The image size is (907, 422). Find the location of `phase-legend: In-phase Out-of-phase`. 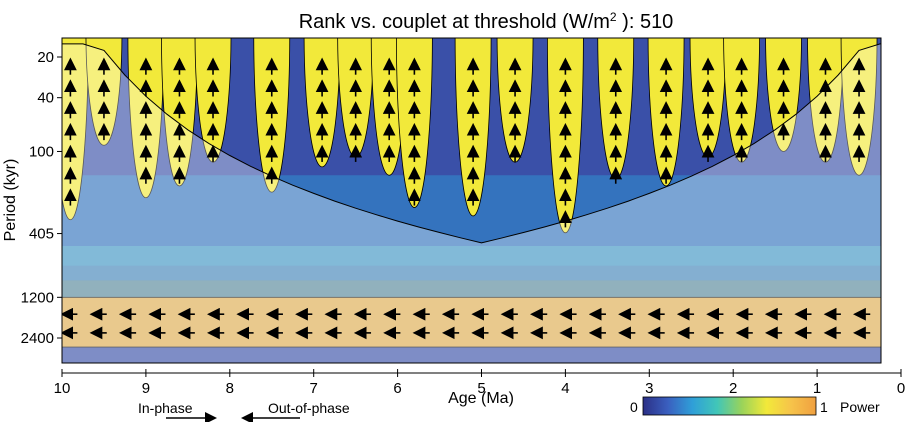

phase-legend: In-phase Out-of-phase is located at coordinates (244, 411).